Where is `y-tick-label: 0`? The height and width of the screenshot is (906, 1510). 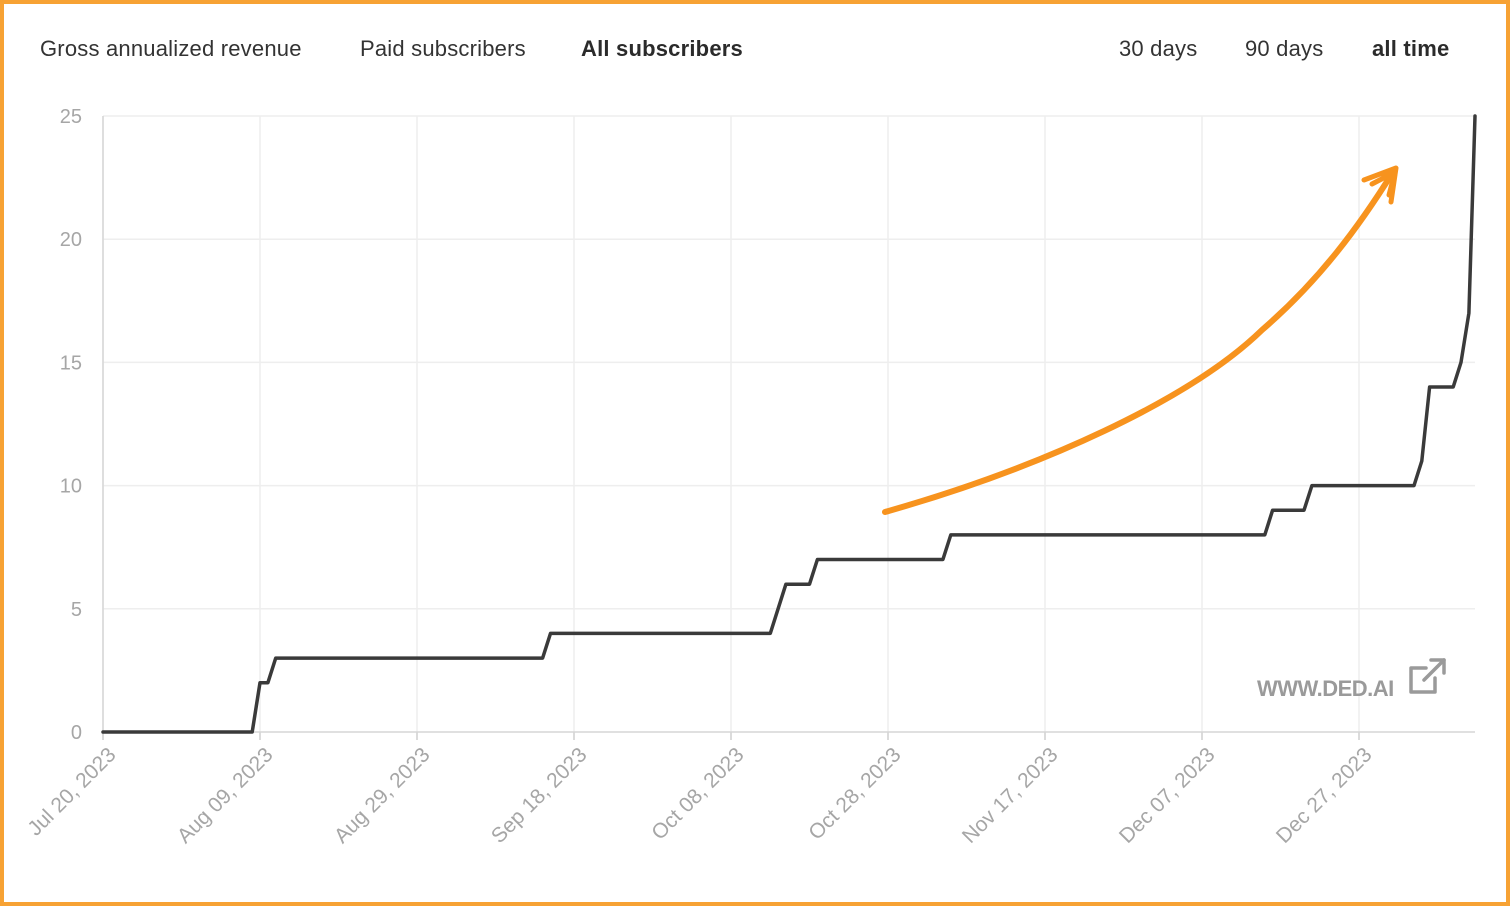 y-tick-label: 0 is located at coordinates (76, 733).